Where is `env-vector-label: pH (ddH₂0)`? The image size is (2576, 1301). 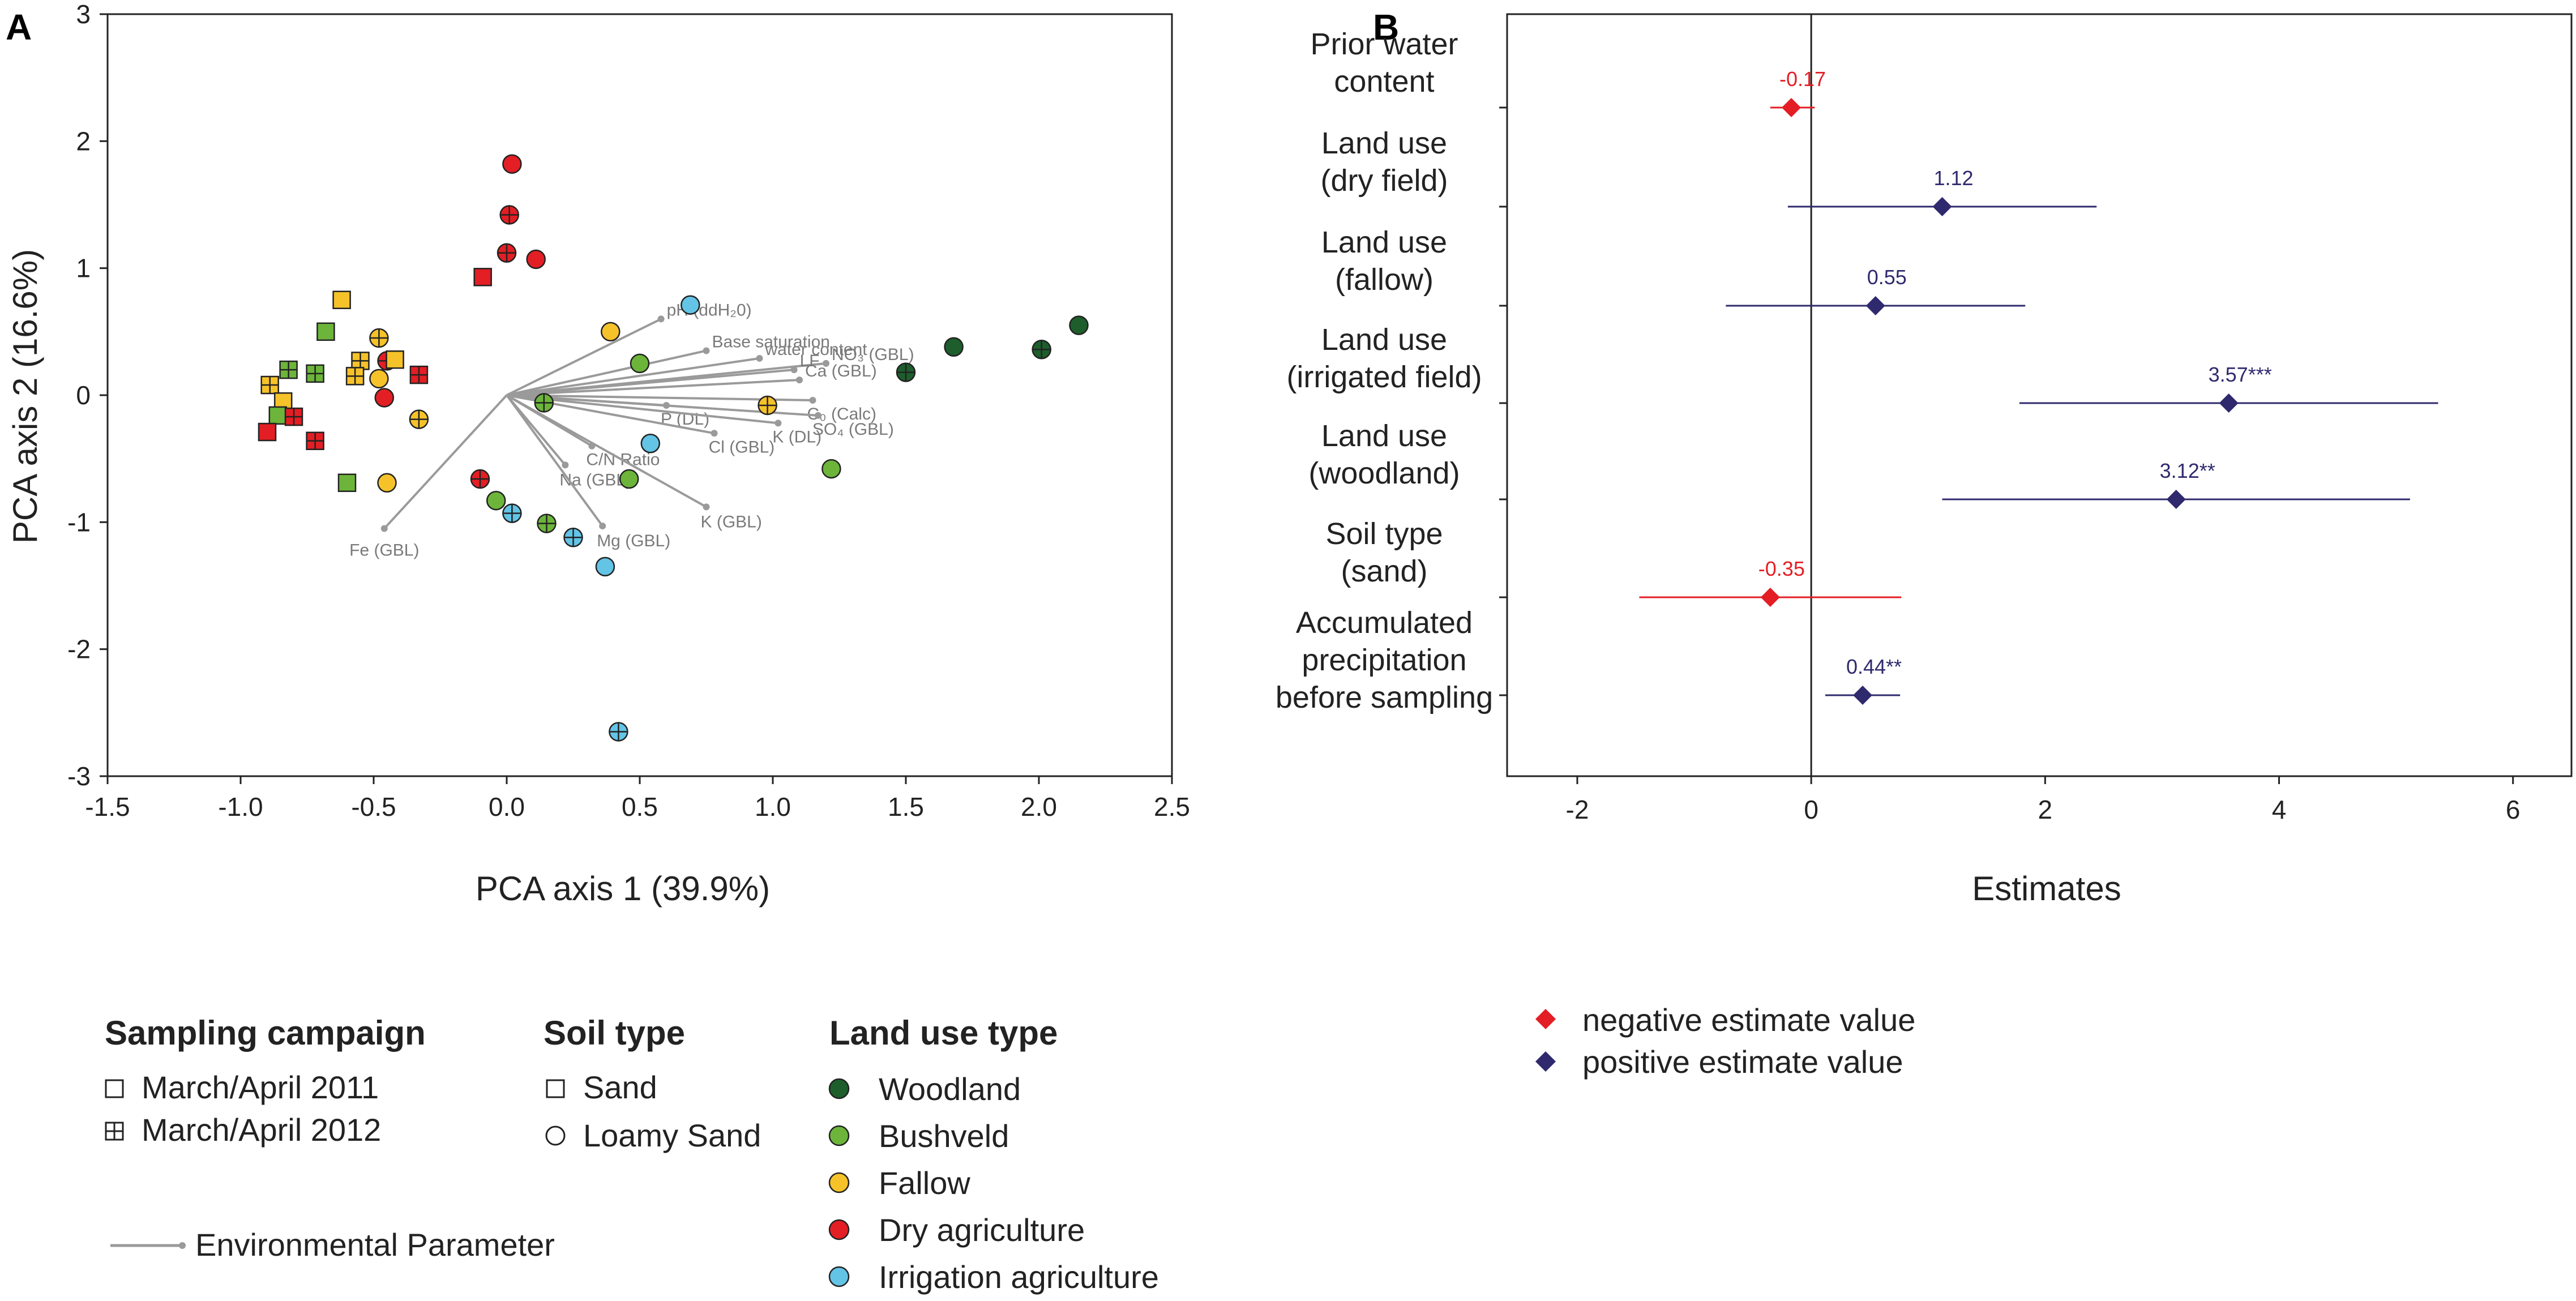 env-vector-label: pH (ddH₂0) is located at coordinates (709, 310).